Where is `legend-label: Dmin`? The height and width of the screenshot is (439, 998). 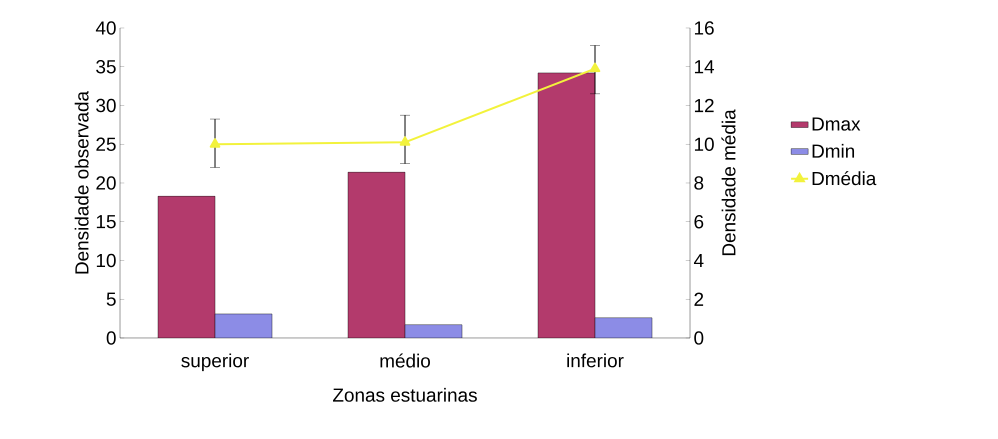
legend-label: Dmin is located at coordinates (833, 151).